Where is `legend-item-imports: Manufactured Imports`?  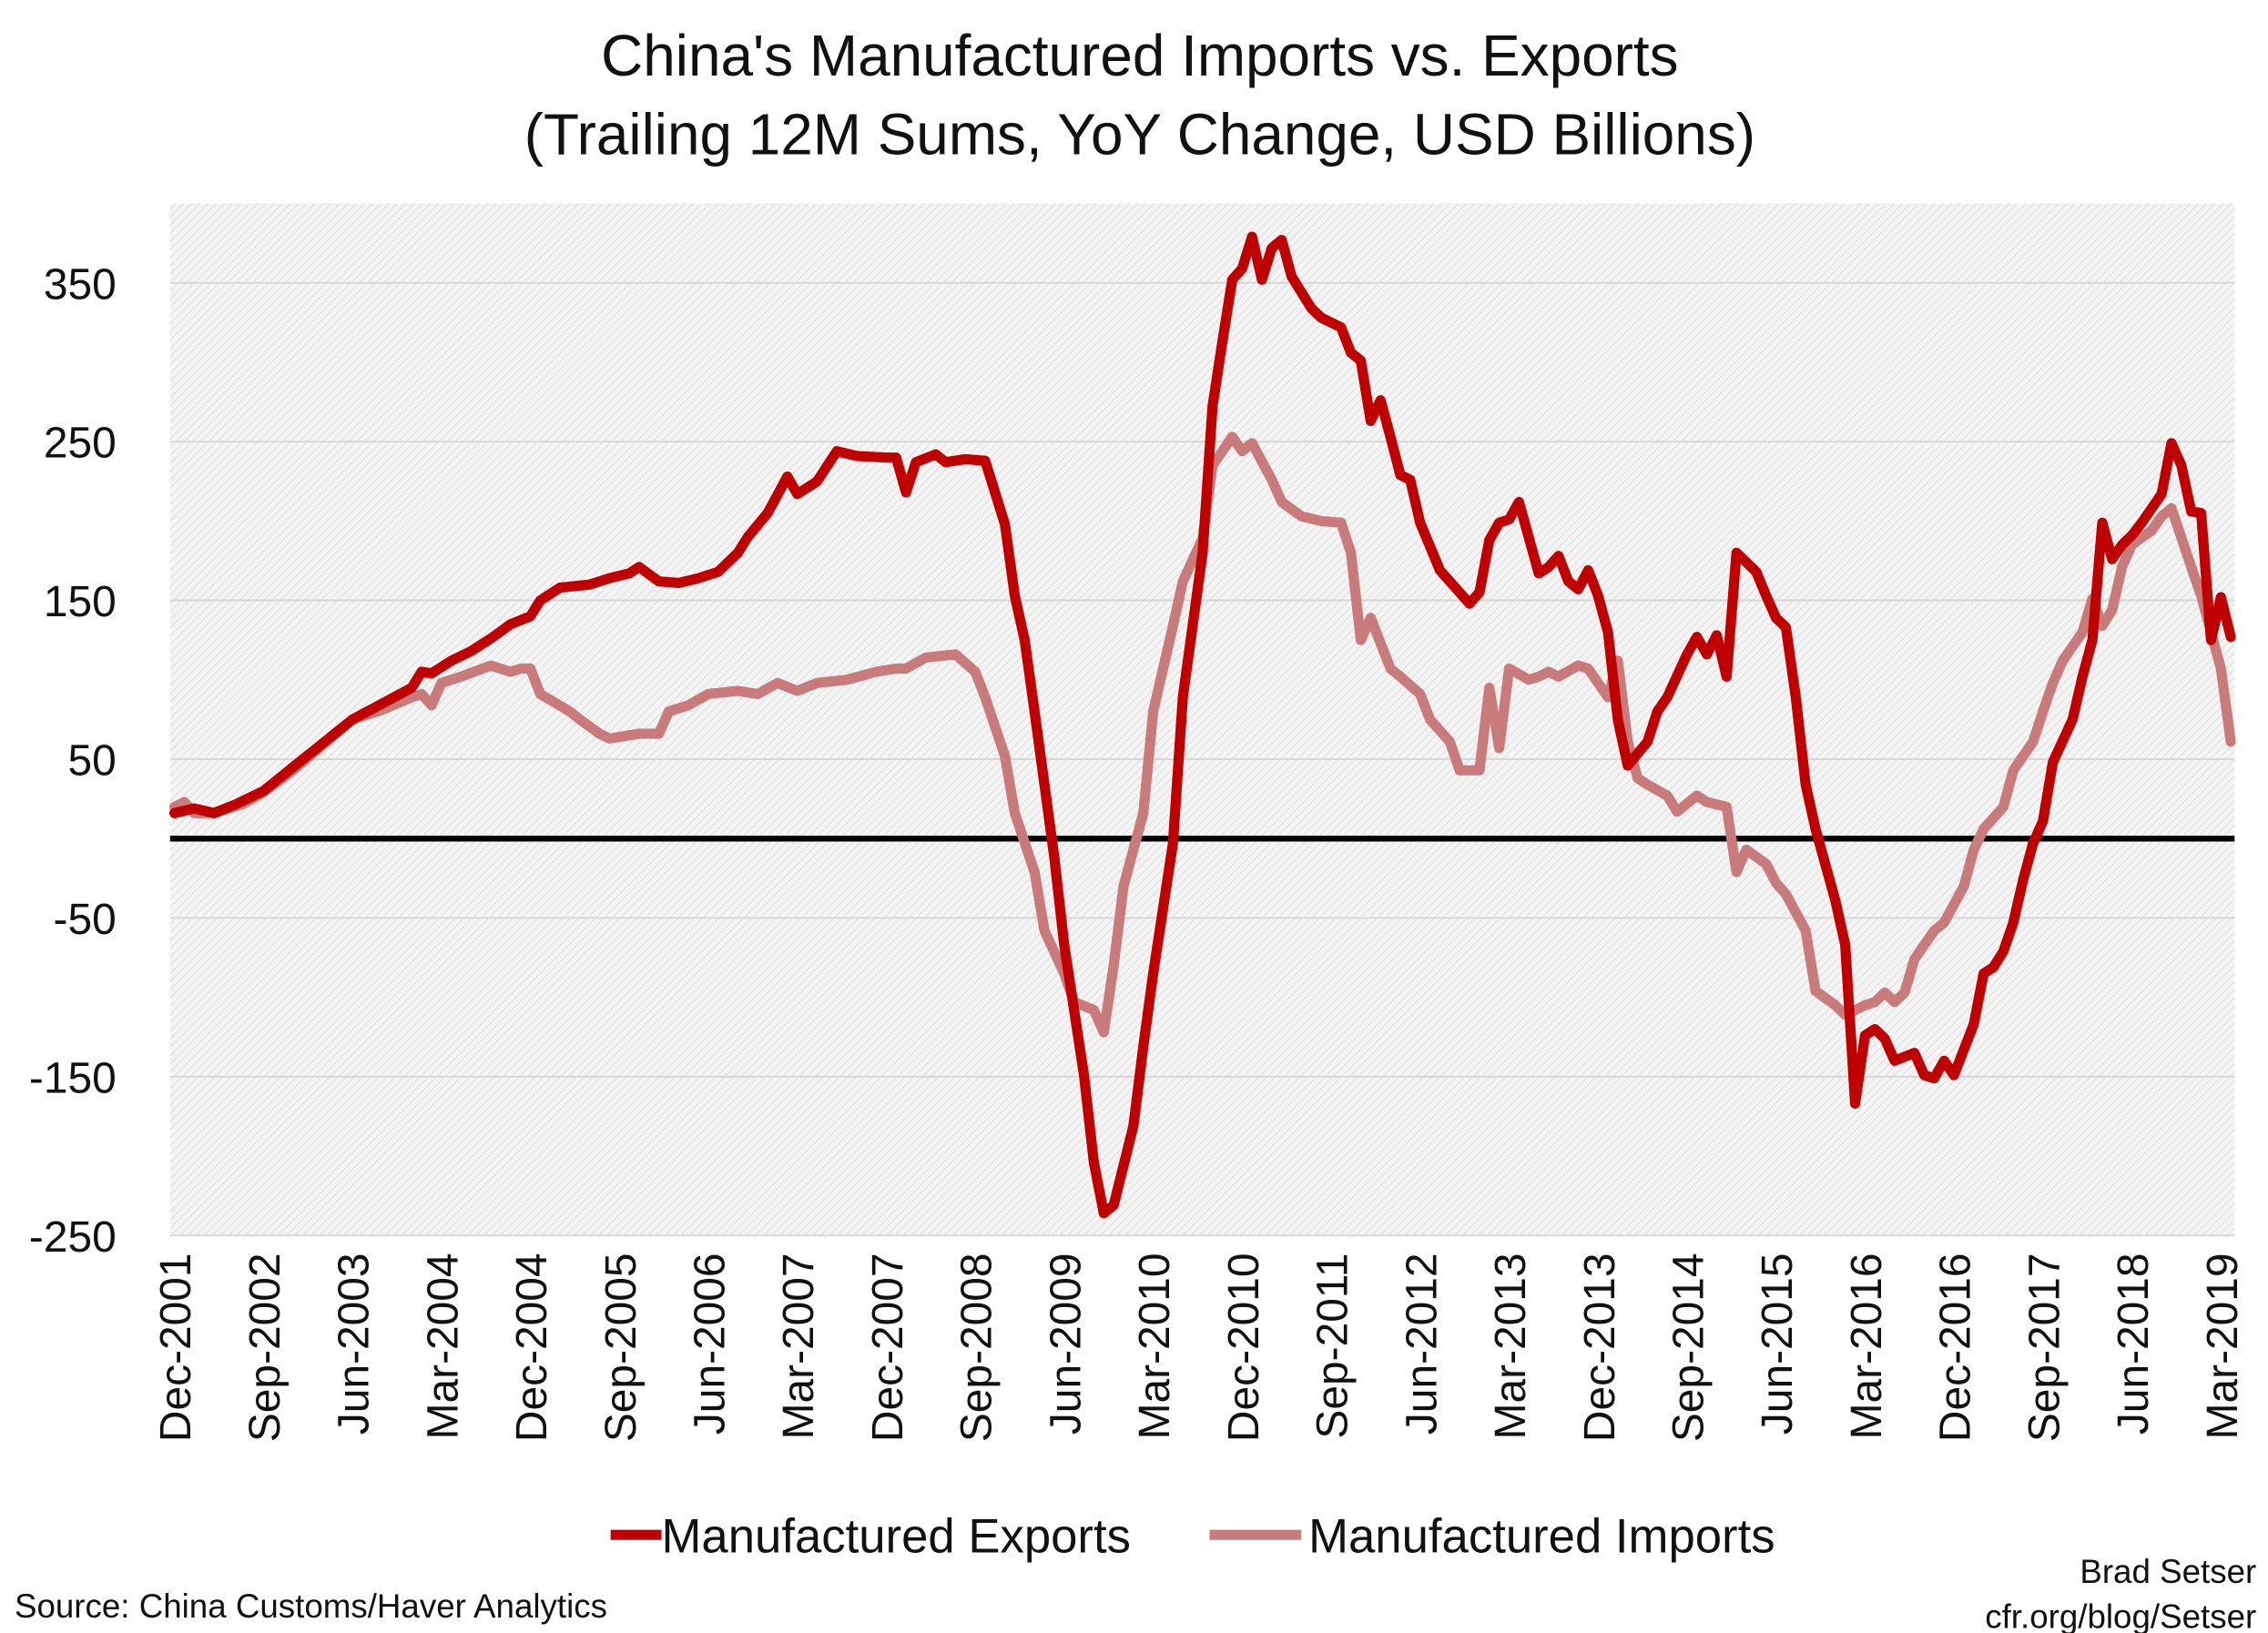
legend-item-imports: Manufactured Imports is located at coordinates (1492, 1536).